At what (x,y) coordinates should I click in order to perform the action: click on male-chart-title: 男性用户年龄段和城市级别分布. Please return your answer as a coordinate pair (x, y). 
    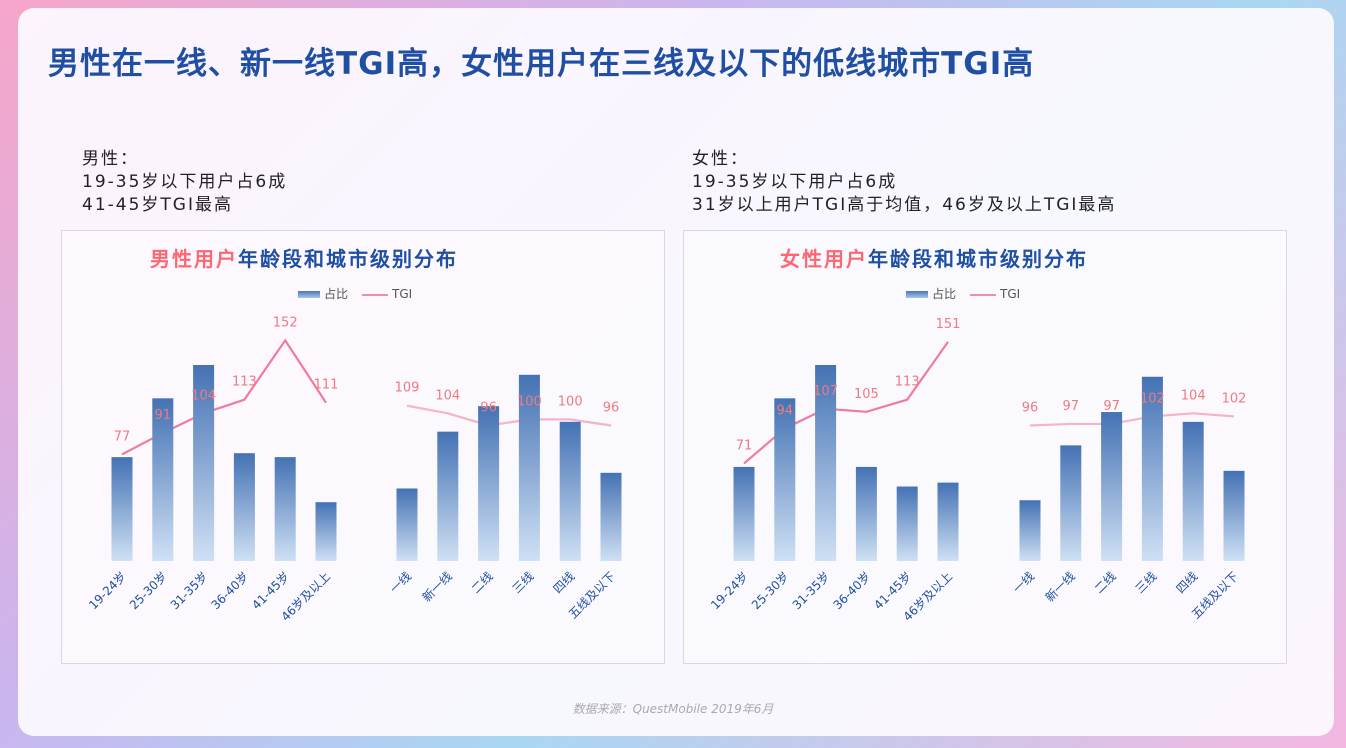
    Looking at the image, I should click on (304, 257).